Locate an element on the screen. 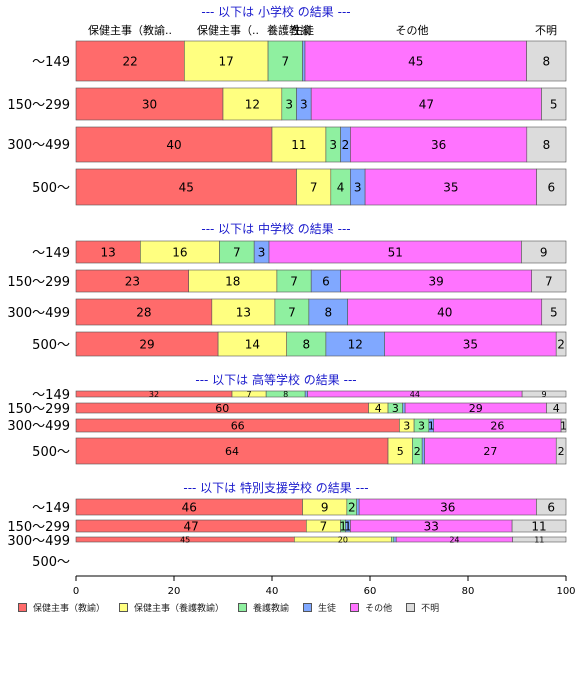 This screenshot has width=580, height=694. bar-label-2-1-2: 3 is located at coordinates (395, 408).